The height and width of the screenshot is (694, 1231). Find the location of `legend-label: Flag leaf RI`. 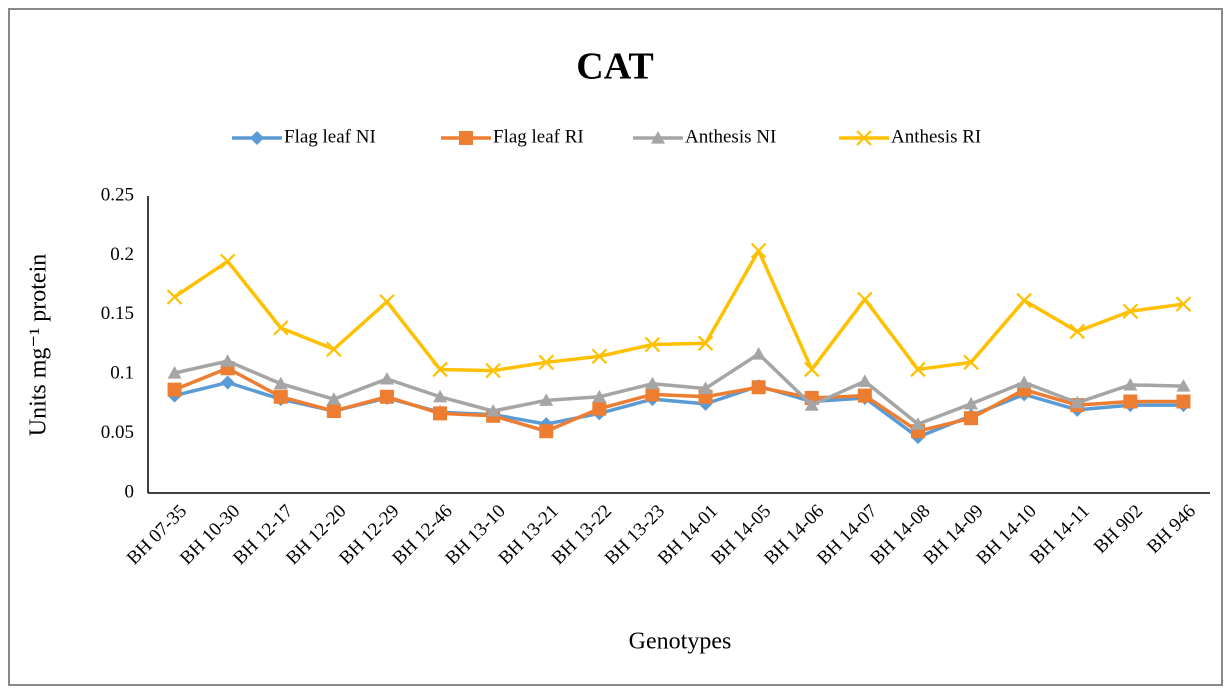

legend-label: Flag leaf RI is located at coordinates (538, 136).